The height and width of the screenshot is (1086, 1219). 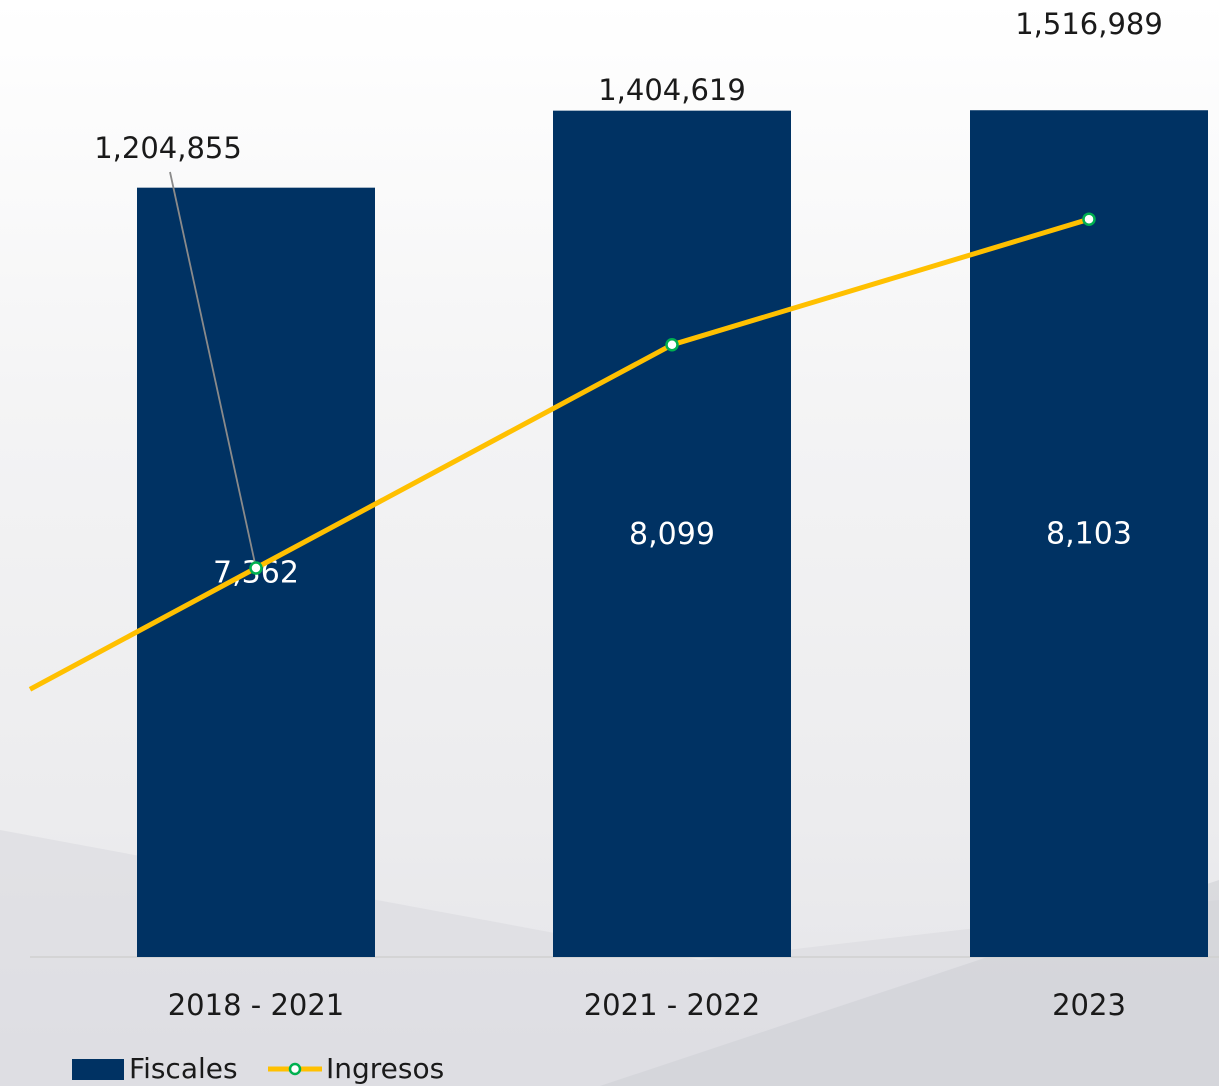 I want to click on bar-fiscales-label-2: 8,099, so click(x=672, y=534).